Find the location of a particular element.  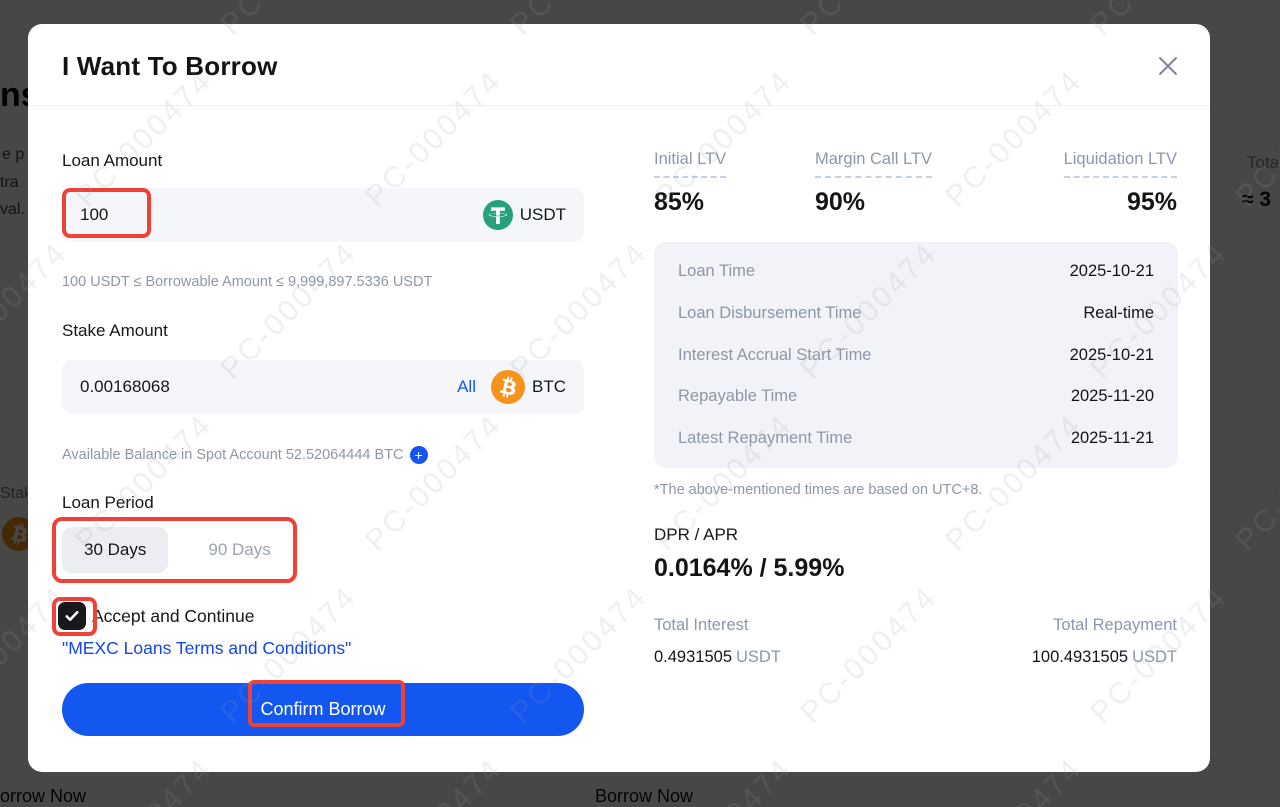

loan-amount-field: 100 USDT is located at coordinates (323, 215).